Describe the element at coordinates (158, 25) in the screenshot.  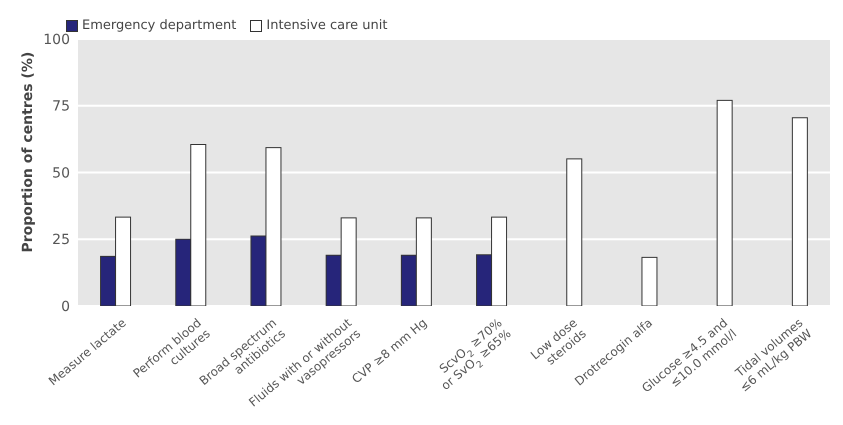
I see `legend-label: Emergency department` at that location.